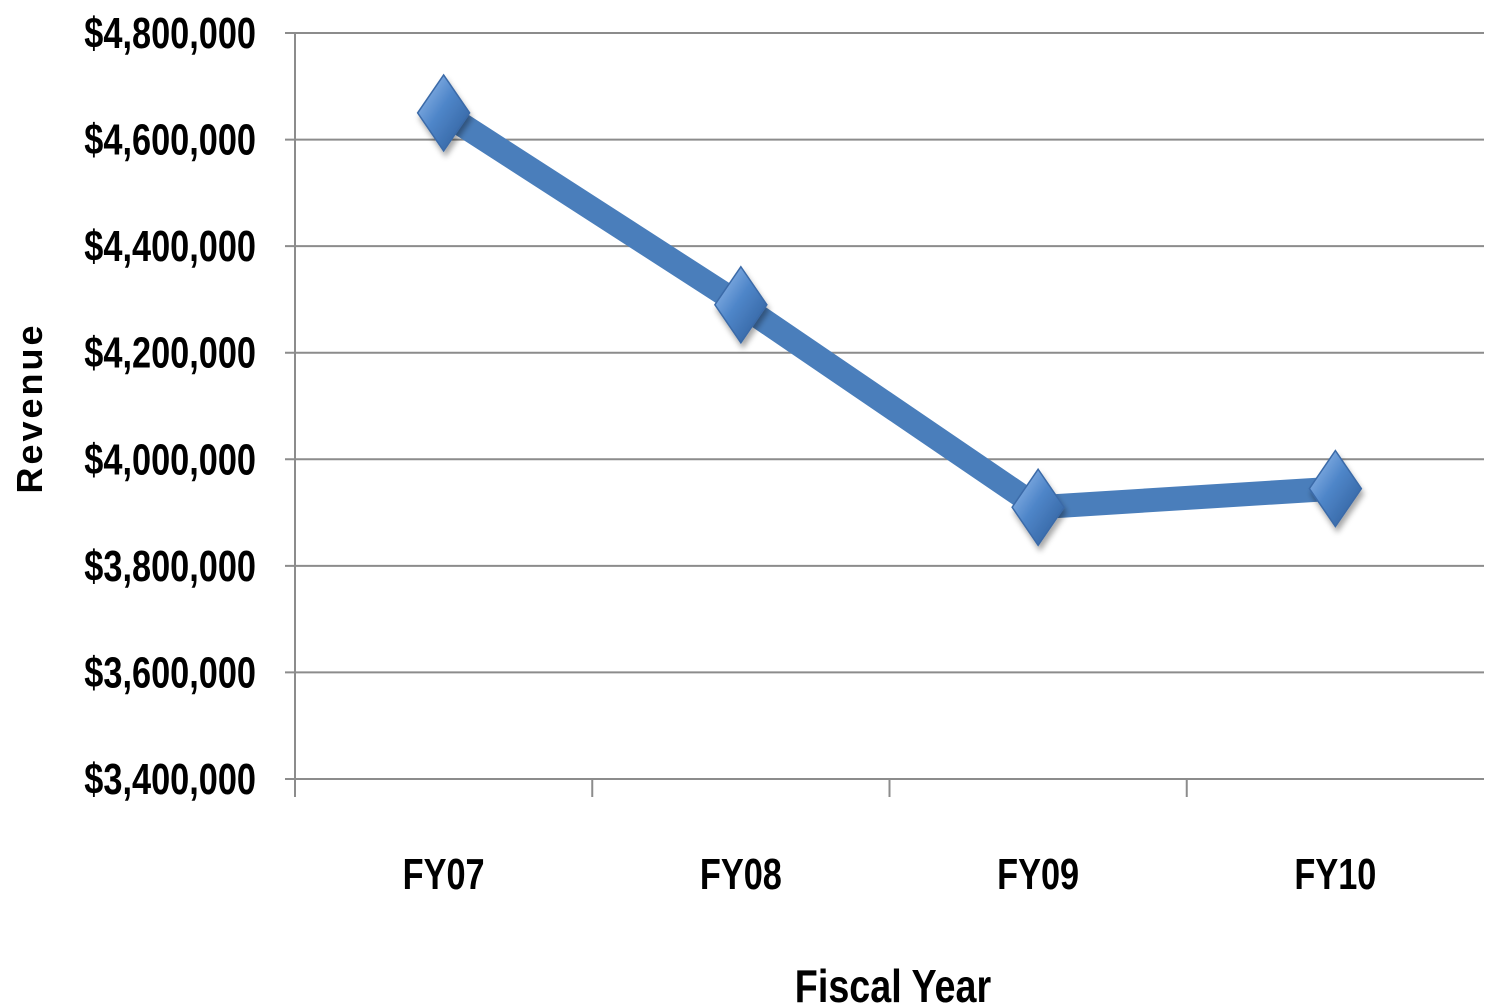 The image size is (1486, 1008). What do you see at coordinates (741, 874) in the screenshot?
I see `x-tick-label: FY08` at bounding box center [741, 874].